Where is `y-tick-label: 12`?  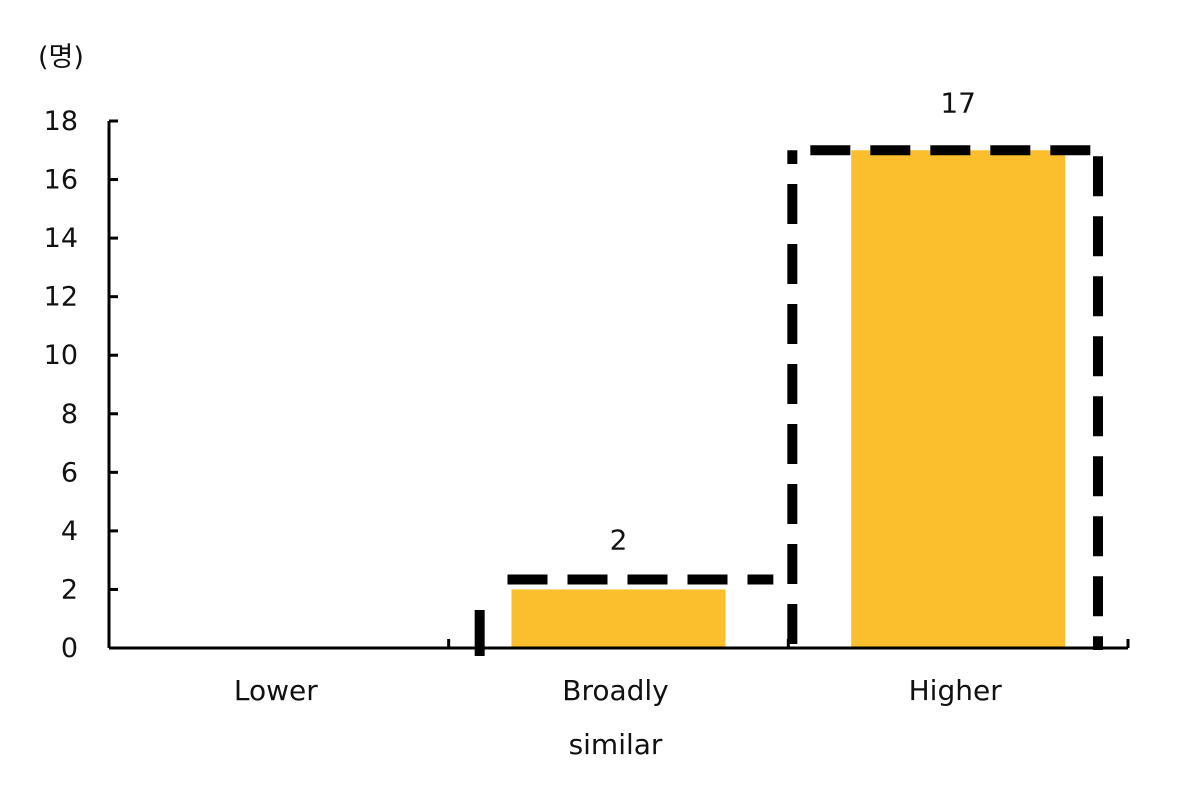
y-tick-label: 12 is located at coordinates (61, 297).